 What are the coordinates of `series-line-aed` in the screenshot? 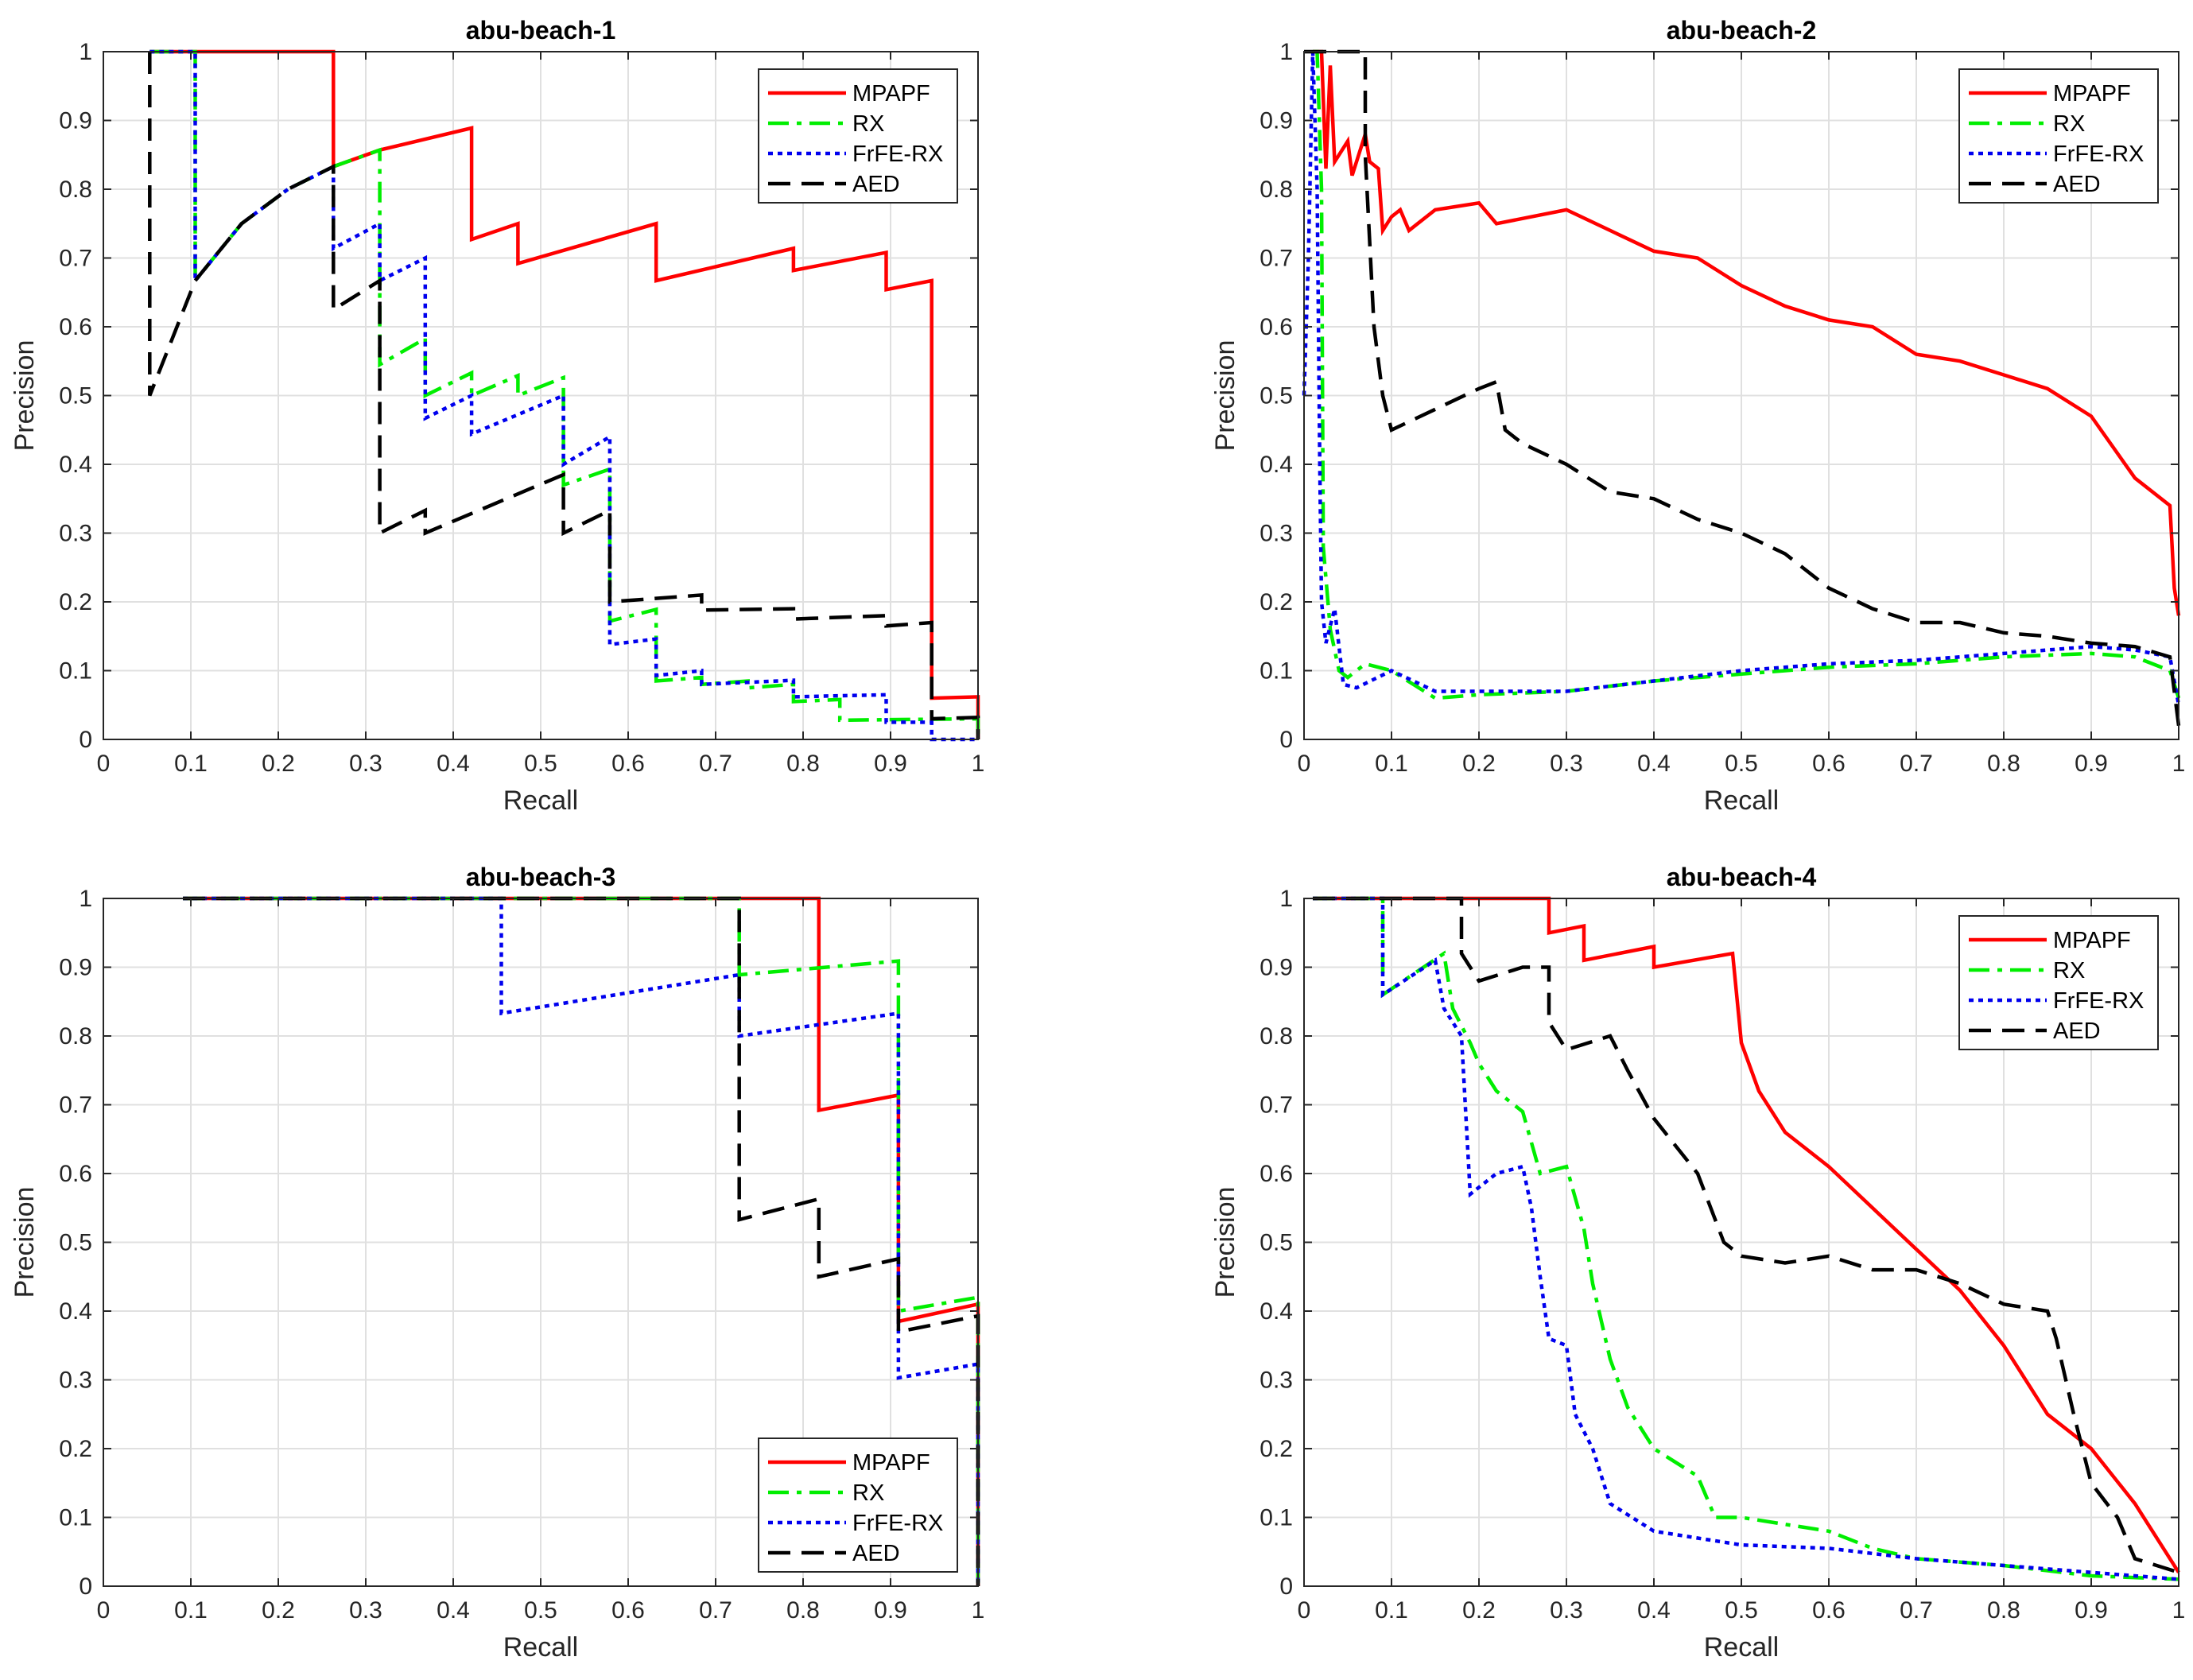 It's located at (581, 1241).